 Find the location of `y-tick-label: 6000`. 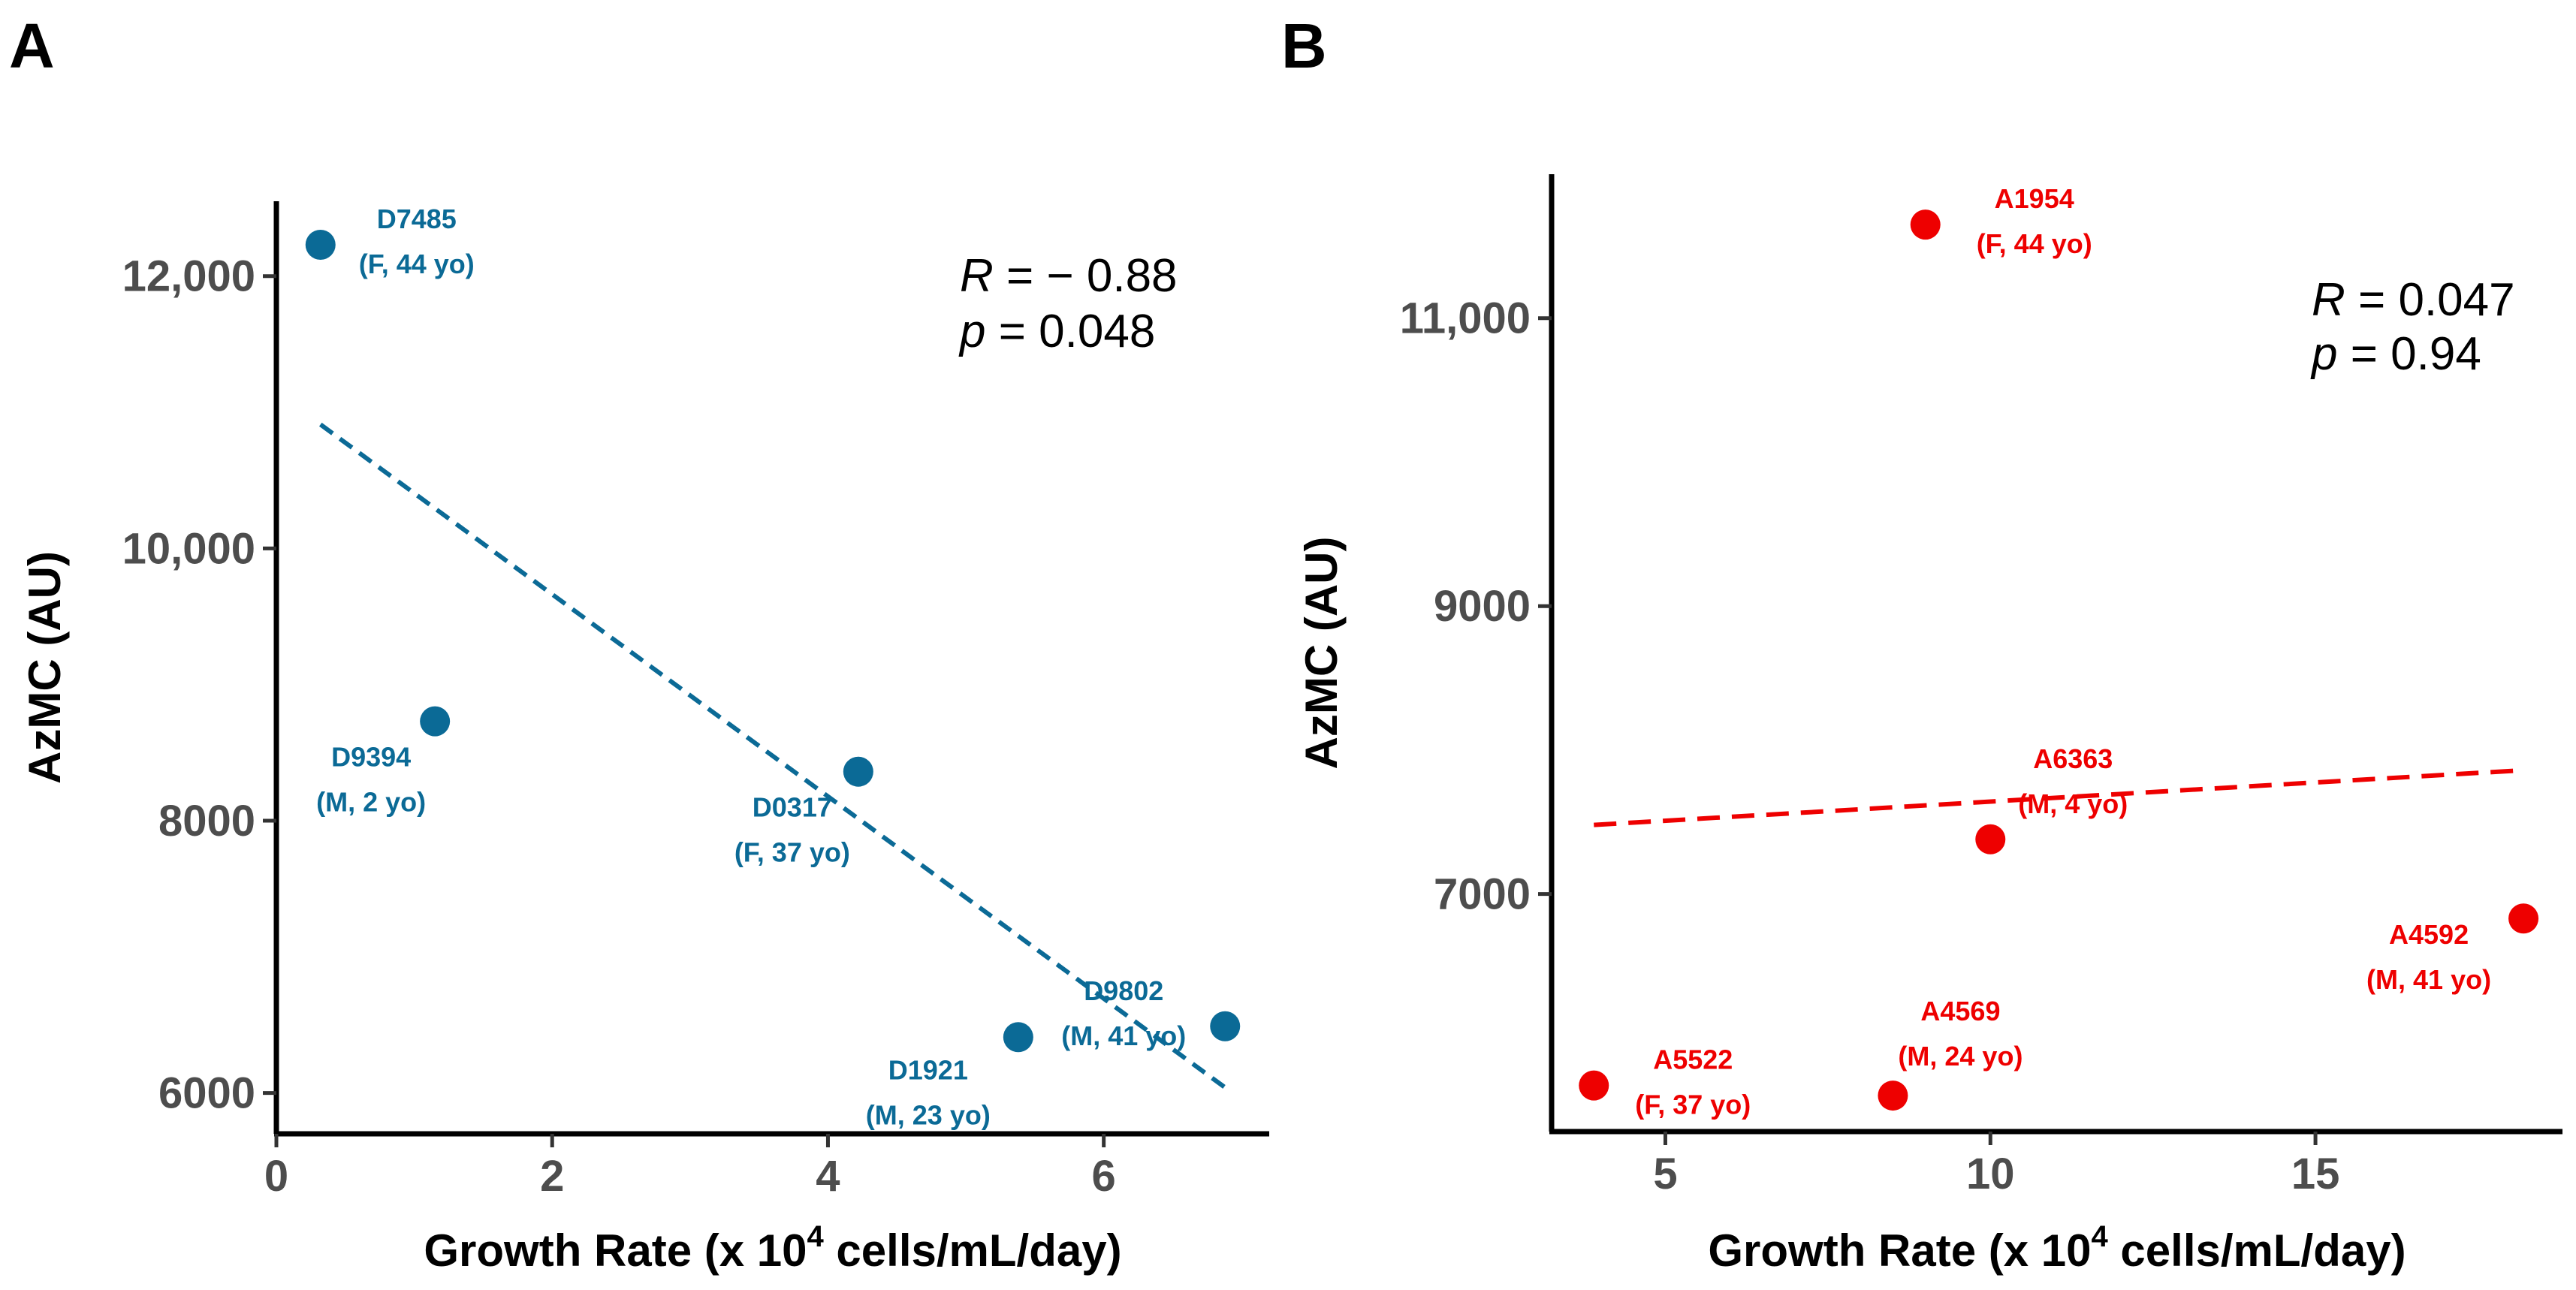

y-tick-label: 6000 is located at coordinates (207, 1093).